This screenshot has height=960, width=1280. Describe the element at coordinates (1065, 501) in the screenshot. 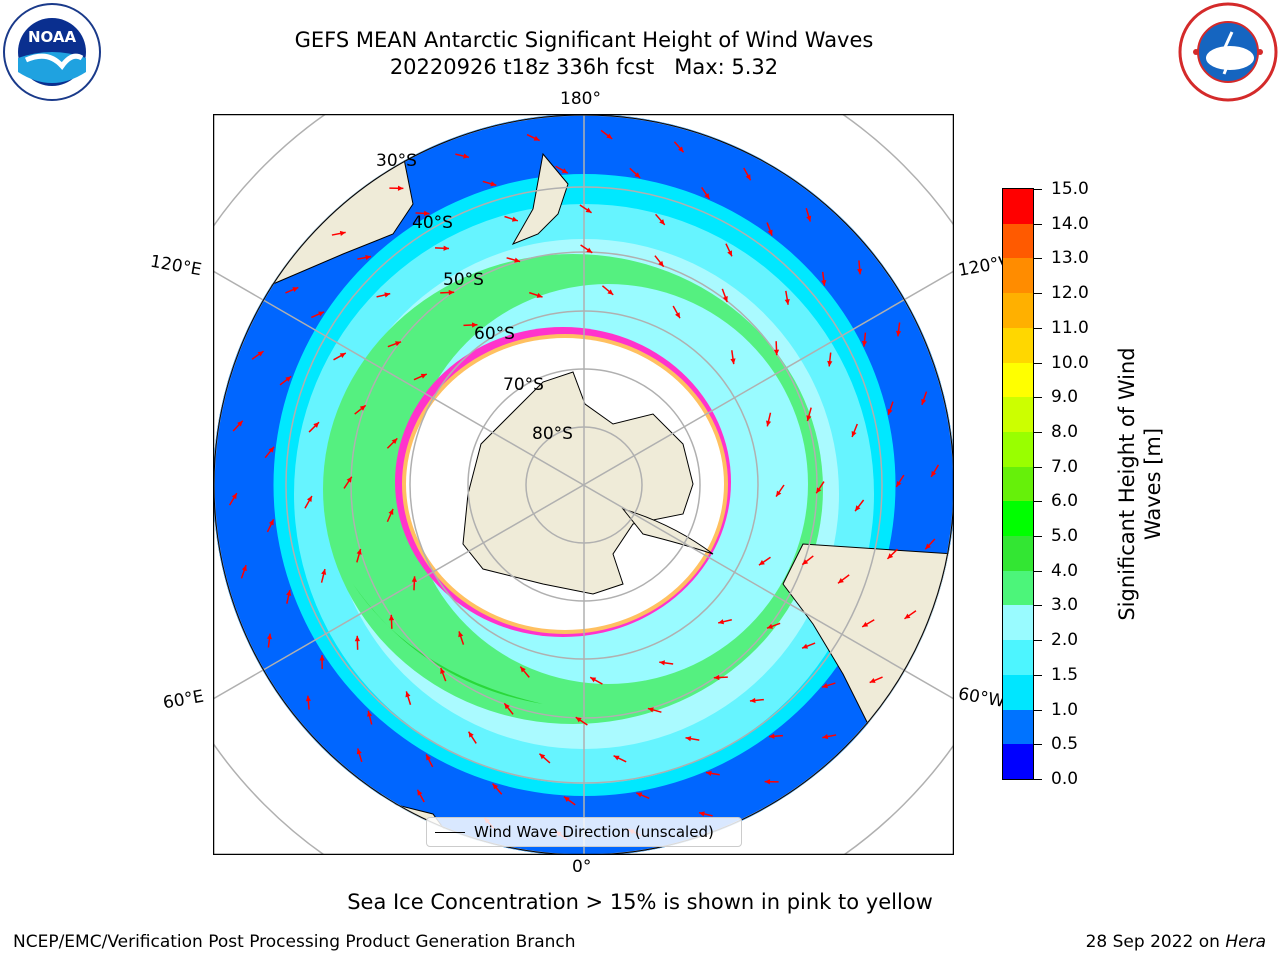

I see `colorbar-tick-label: 6.0` at that location.